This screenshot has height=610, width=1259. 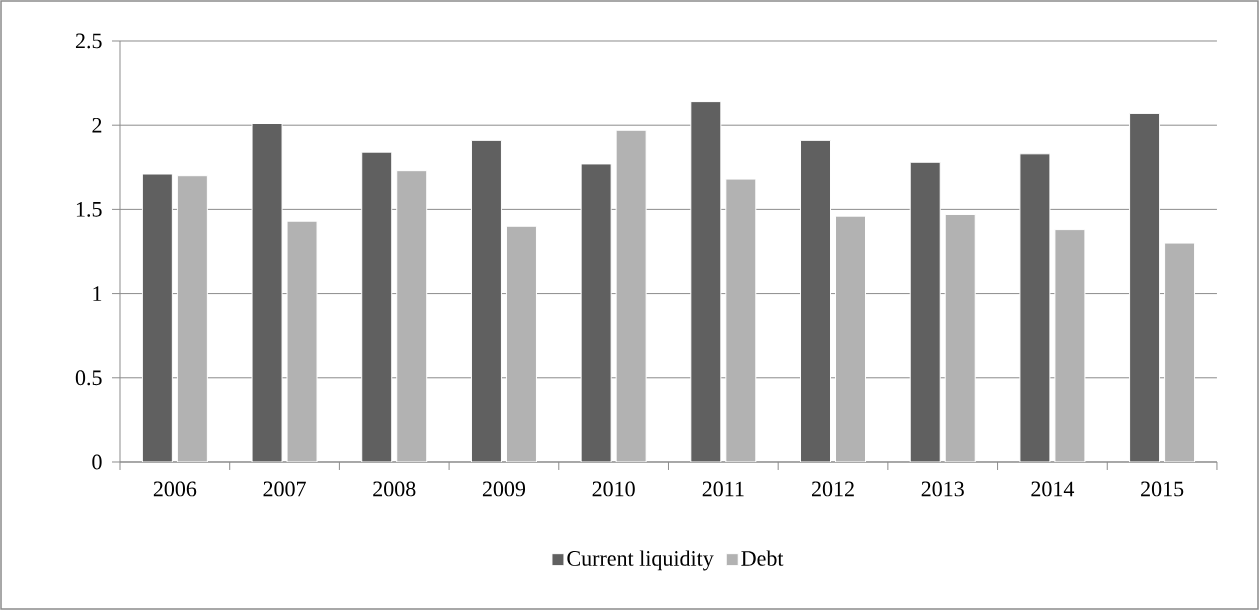 What do you see at coordinates (640, 560) in the screenshot?
I see `legend-label: Current liquidity` at bounding box center [640, 560].